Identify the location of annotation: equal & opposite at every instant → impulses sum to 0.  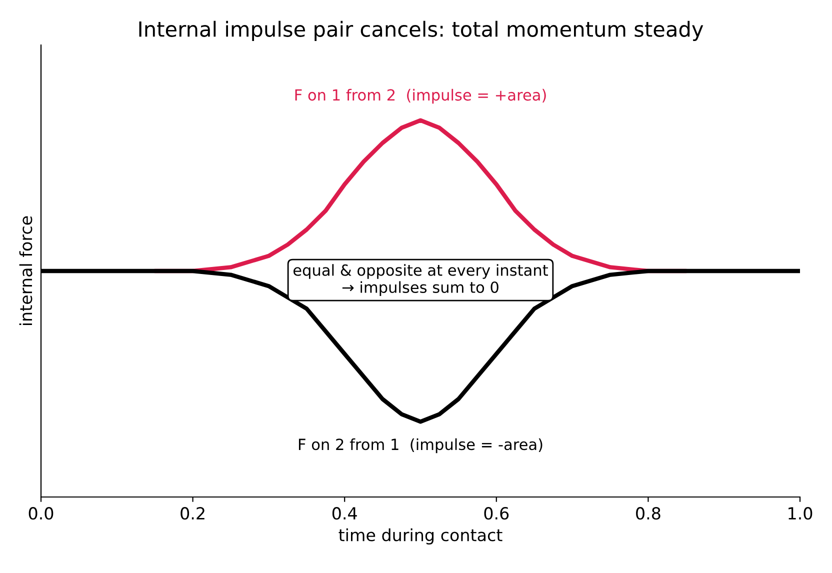
(420, 280).